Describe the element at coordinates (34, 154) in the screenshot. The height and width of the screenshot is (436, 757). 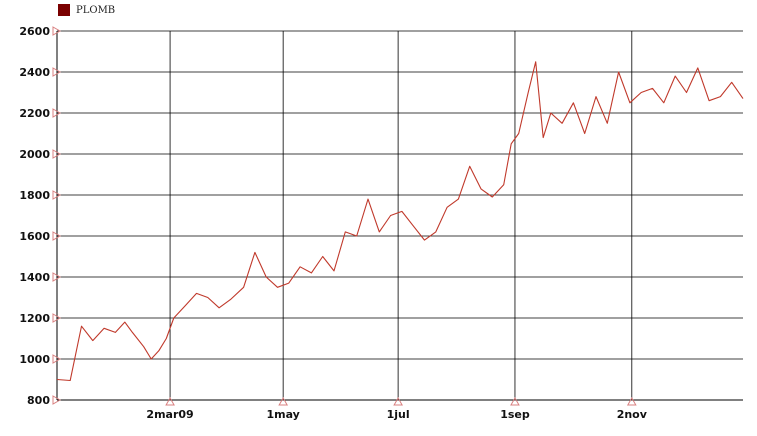
I see `y-tick-label: 2000` at that location.